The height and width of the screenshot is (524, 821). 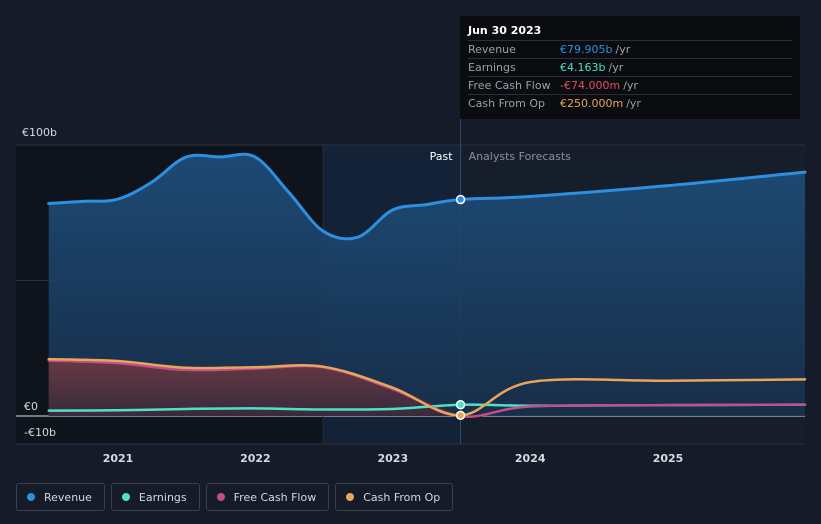 I want to click on tooltip-row-free-cash-flow: Free Cash Flow -€74.000m /yr, so click(x=630, y=86).